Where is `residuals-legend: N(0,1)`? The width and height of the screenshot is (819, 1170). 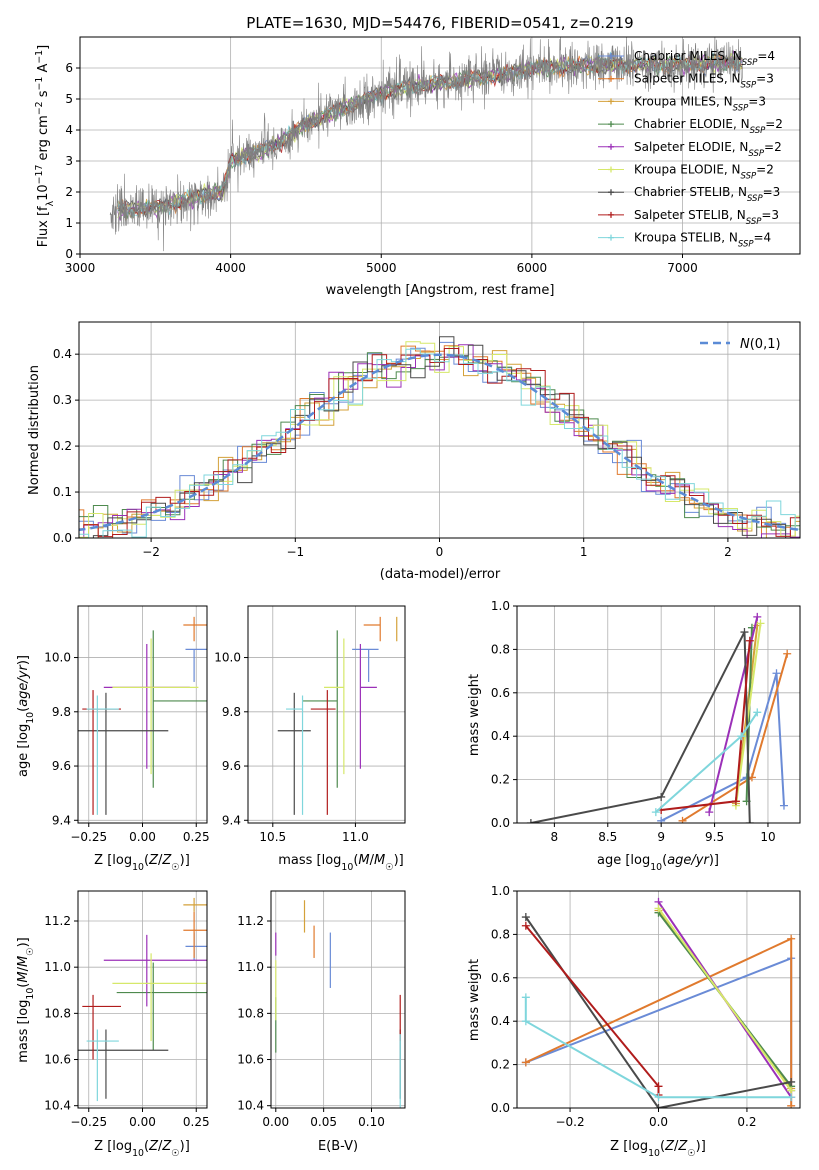
residuals-legend: N(0,1) is located at coordinates (740, 344).